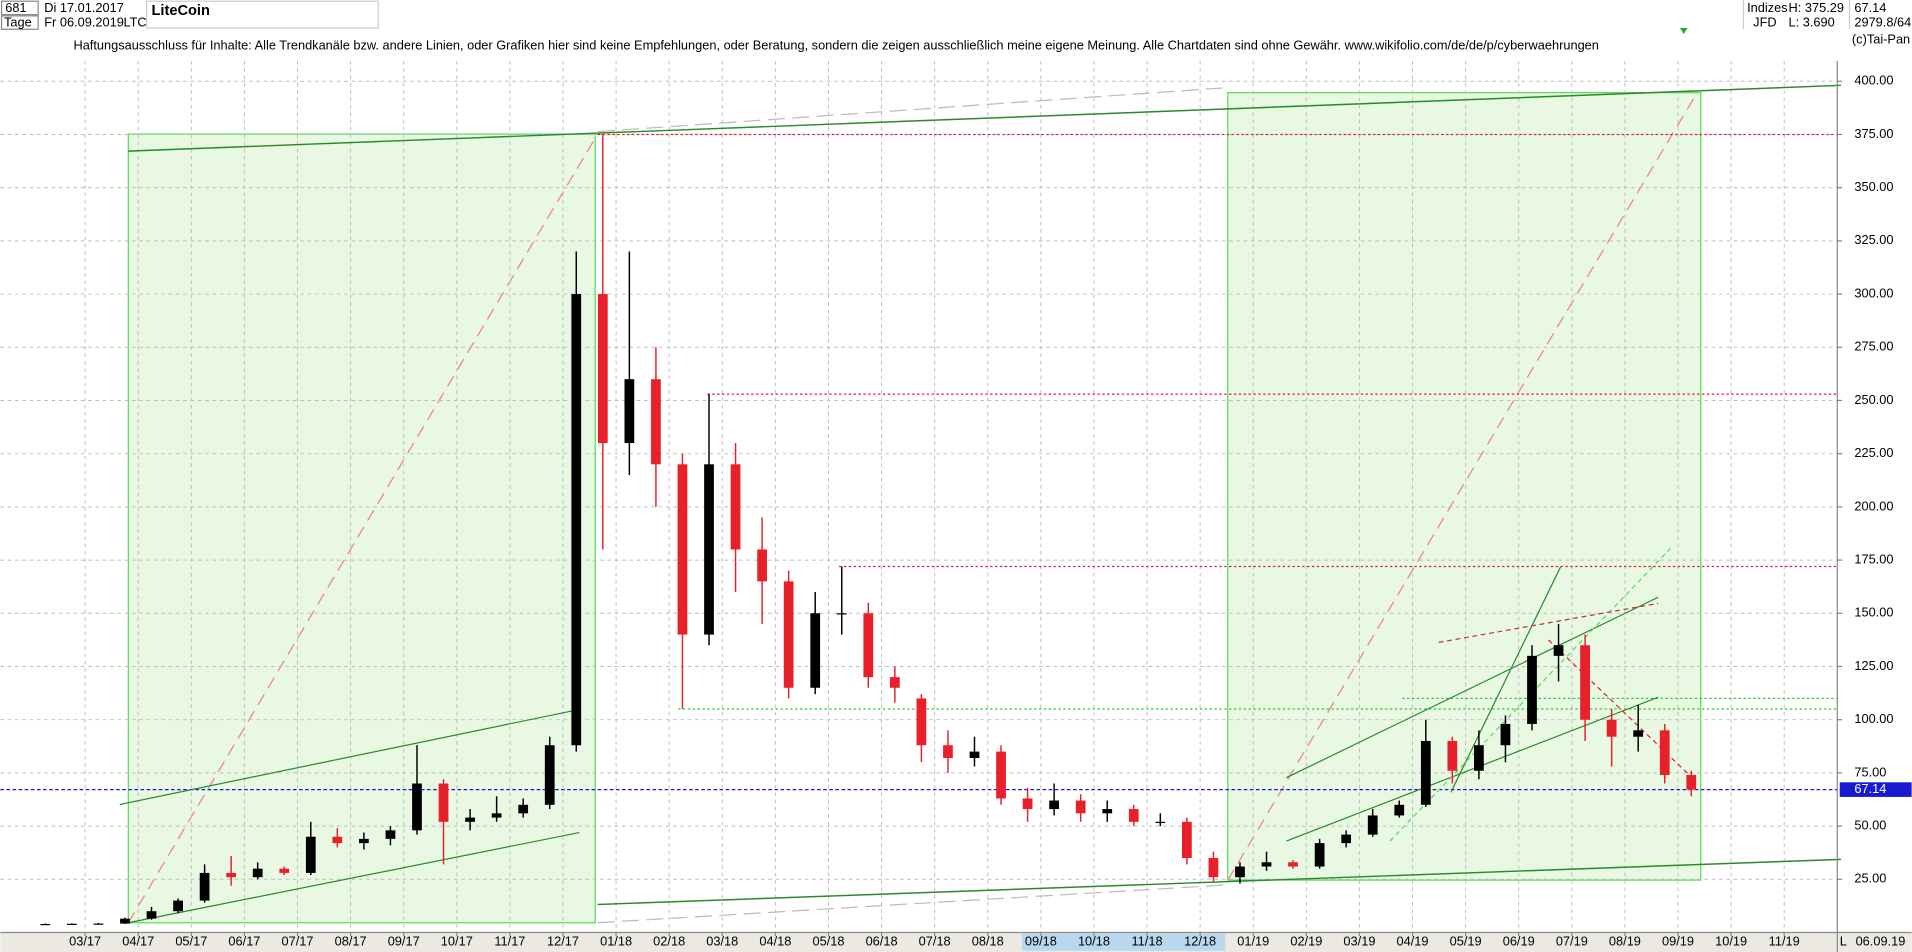  I want to click on y-tick-label: 175.00, so click(1873, 558).